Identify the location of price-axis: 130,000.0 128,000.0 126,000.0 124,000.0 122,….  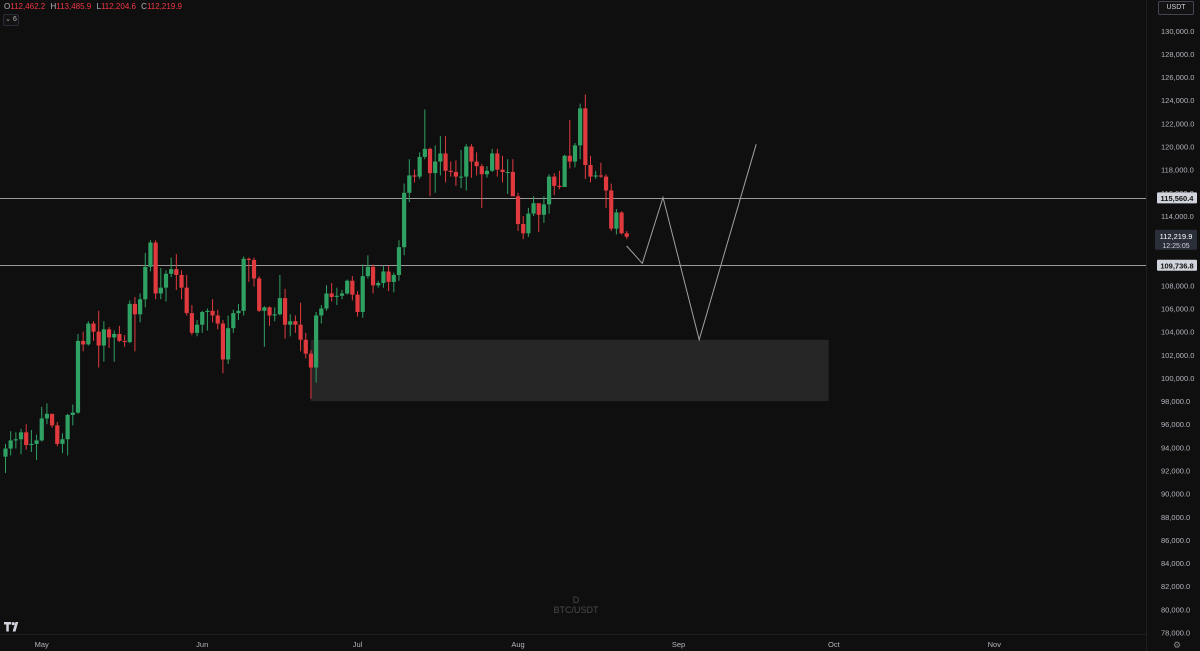
(1173, 325).